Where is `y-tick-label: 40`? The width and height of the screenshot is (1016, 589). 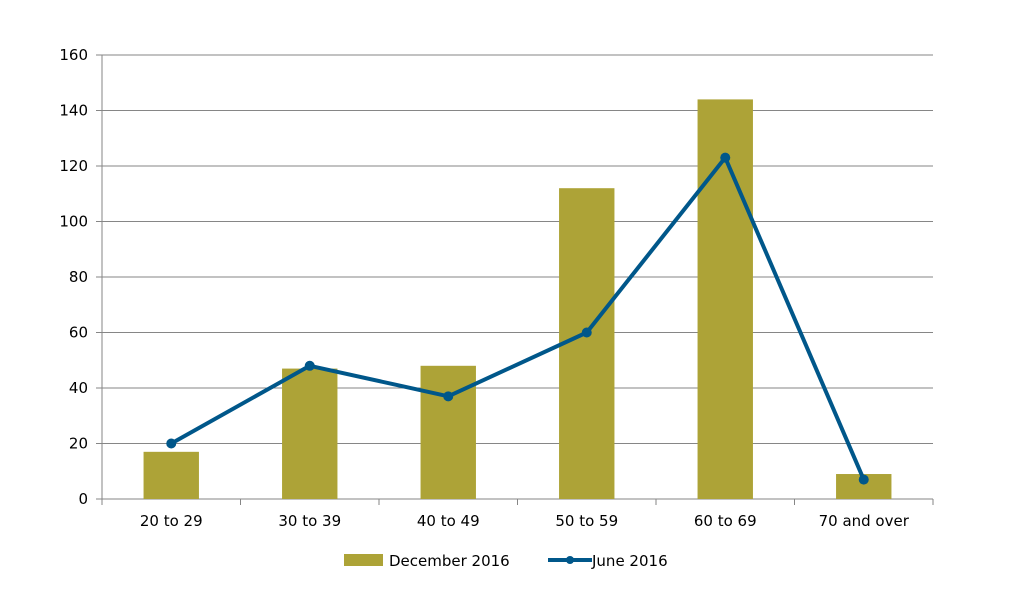
y-tick-label: 40 is located at coordinates (78, 388).